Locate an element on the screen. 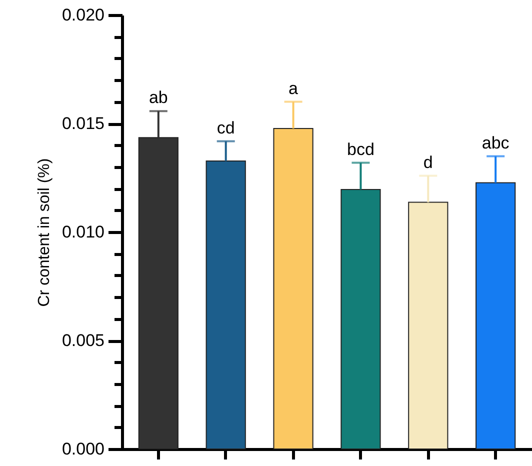 The height and width of the screenshot is (466, 532). y-axis-title: Cr content in soil (%) is located at coordinates (44, 232).